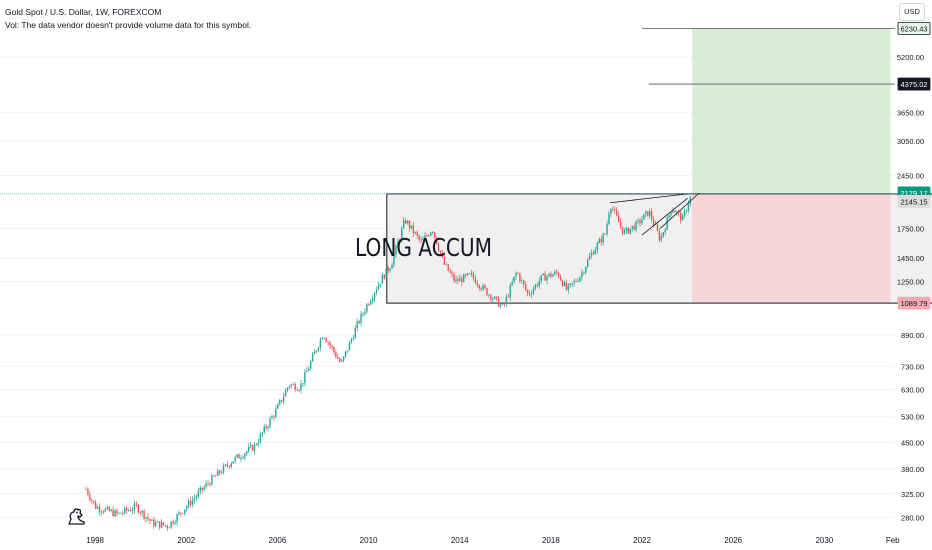 This screenshot has height=550, width=932. I want to click on tradingview-logo-icon, so click(77, 516).